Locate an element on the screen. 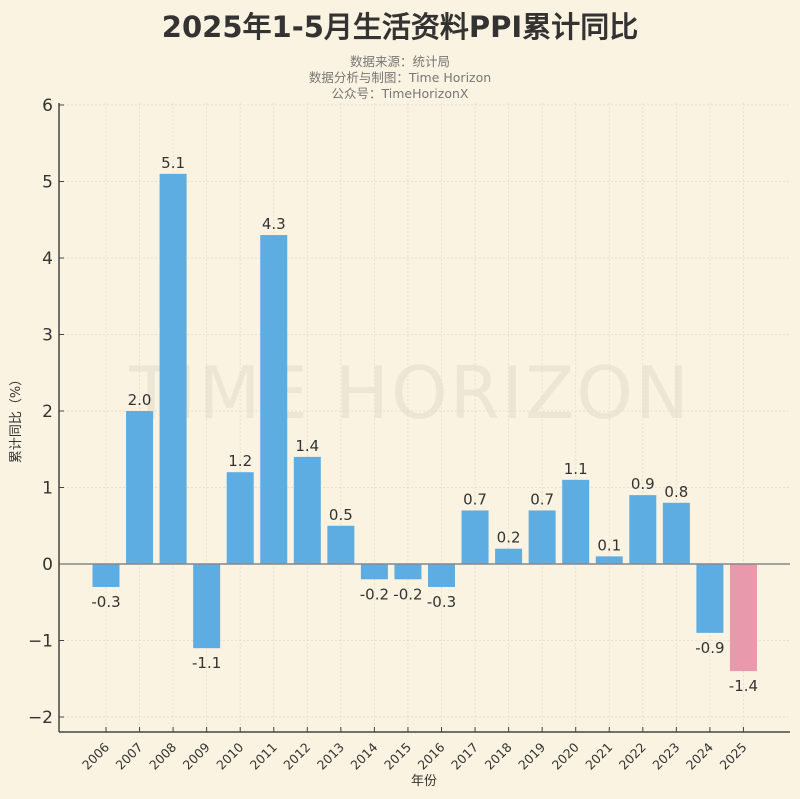 This screenshot has width=800, height=799. xtick-label-2015: 2015 is located at coordinates (397, 756).